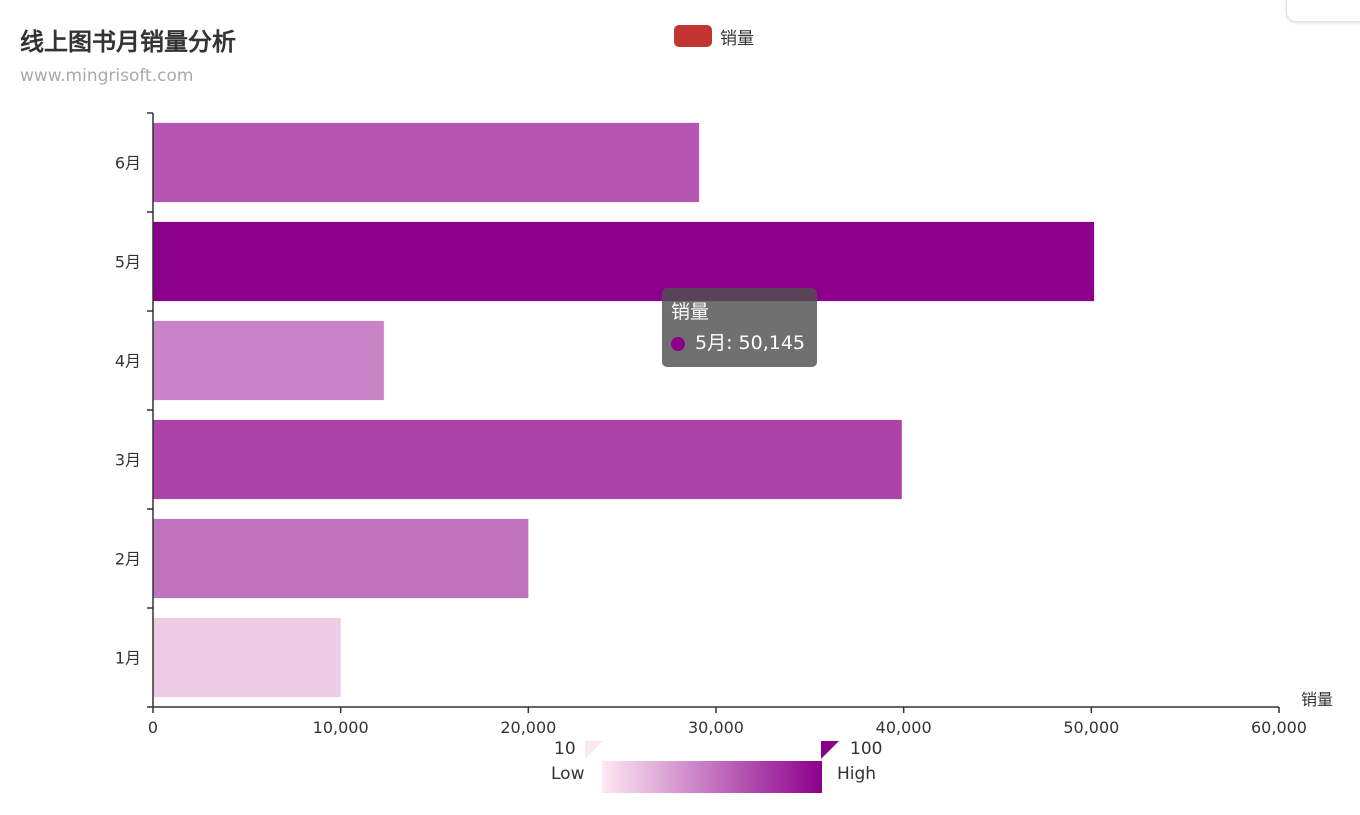 The height and width of the screenshot is (815, 1360). I want to click on x-tick-label: 10,000, so click(341, 727).